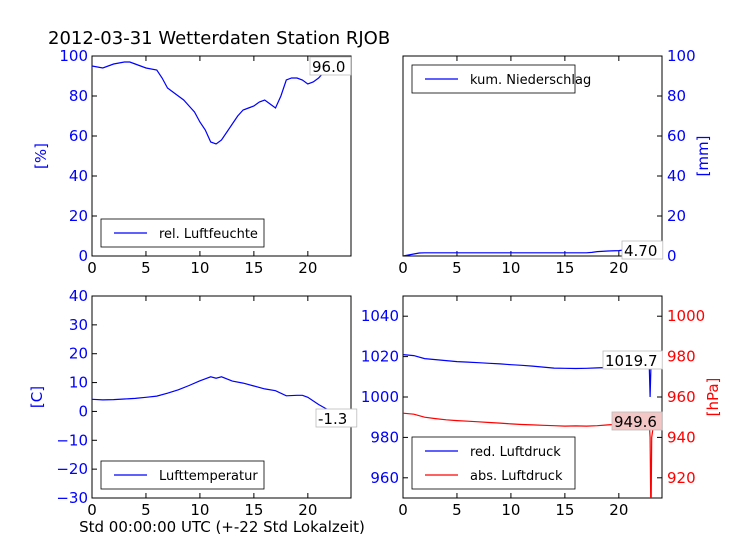 Image resolution: width=736 pixels, height=552 pixels. I want to click on legend: Lufttemperatur, so click(182, 475).